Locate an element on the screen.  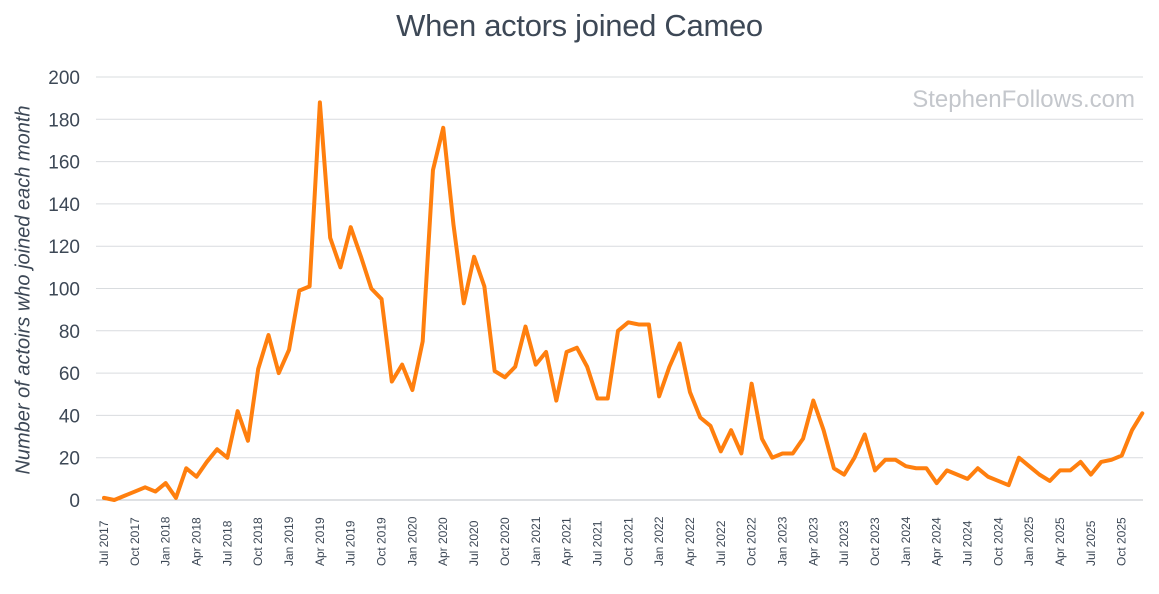
y-tick-label: 140 is located at coordinates (64, 205).